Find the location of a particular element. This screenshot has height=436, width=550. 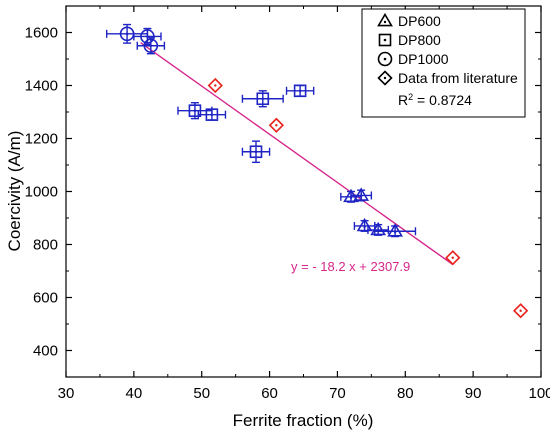

x-tick-label: 80 is located at coordinates (405, 393).